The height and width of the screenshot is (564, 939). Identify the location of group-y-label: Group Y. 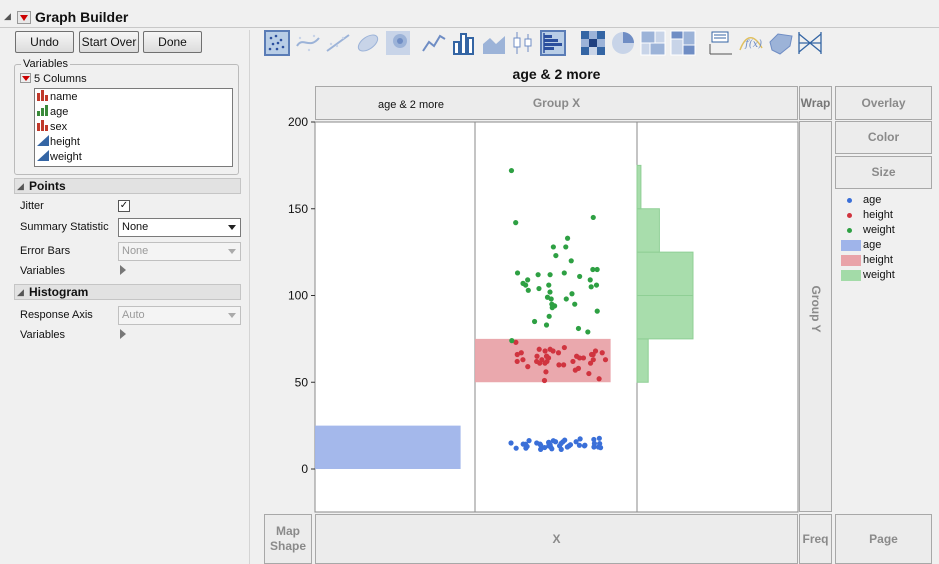
(816, 309).